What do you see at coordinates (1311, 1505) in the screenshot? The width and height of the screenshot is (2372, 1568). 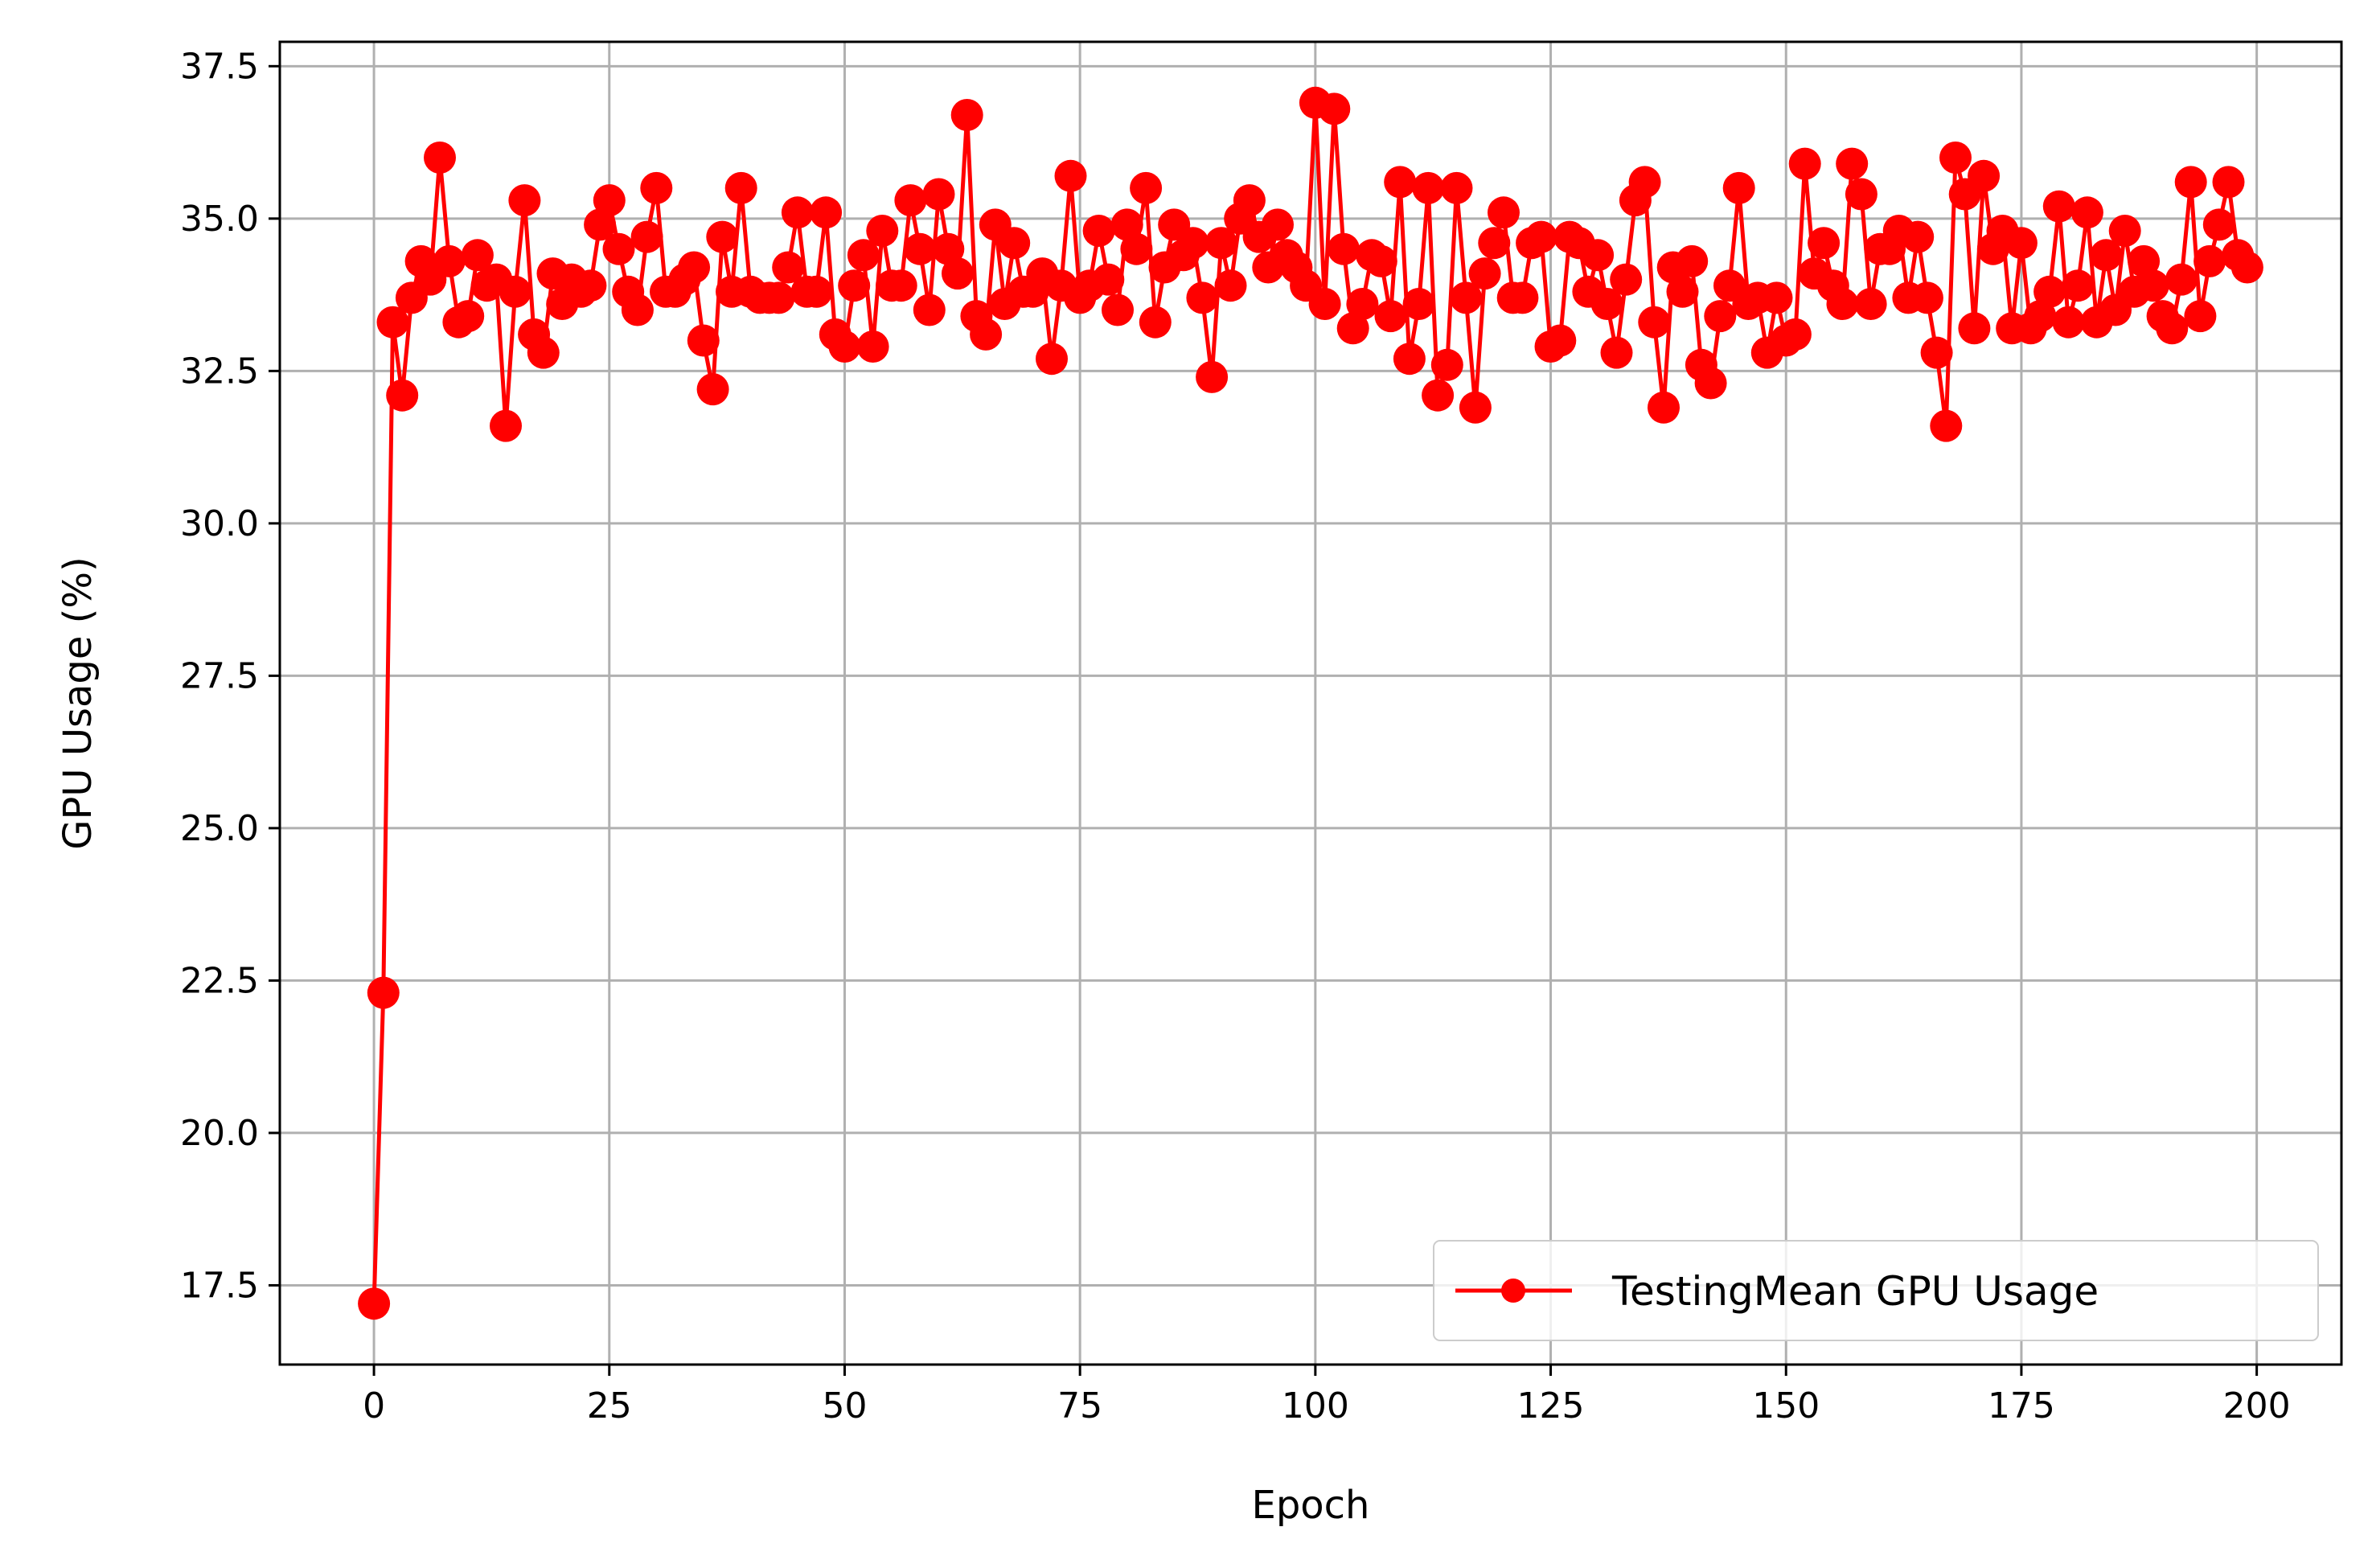 I see `x-axis-label: Epoch` at bounding box center [1311, 1505].